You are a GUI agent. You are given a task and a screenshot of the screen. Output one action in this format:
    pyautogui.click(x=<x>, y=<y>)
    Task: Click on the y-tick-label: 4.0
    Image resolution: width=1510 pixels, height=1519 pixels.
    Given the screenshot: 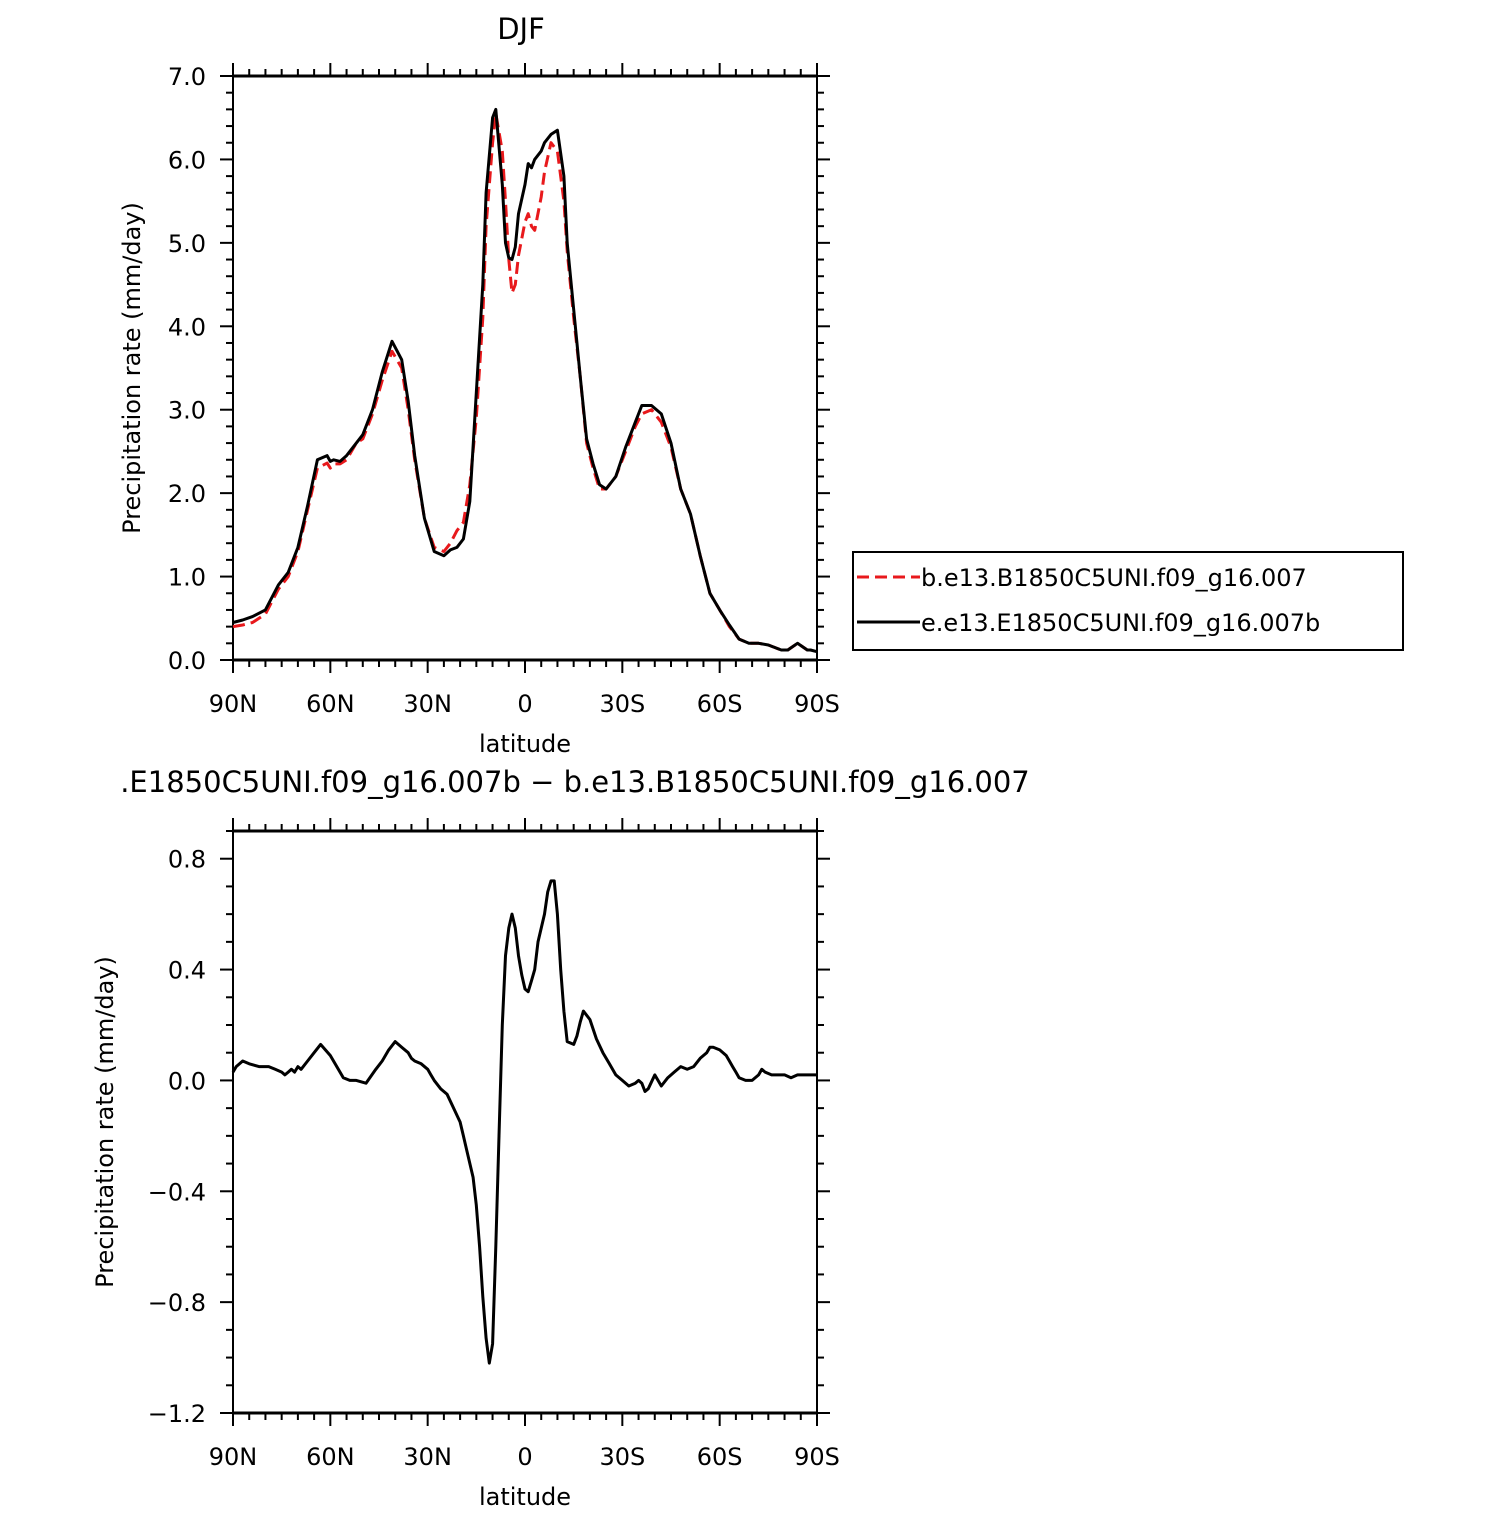 What is the action you would take?
    pyautogui.click(x=187, y=327)
    